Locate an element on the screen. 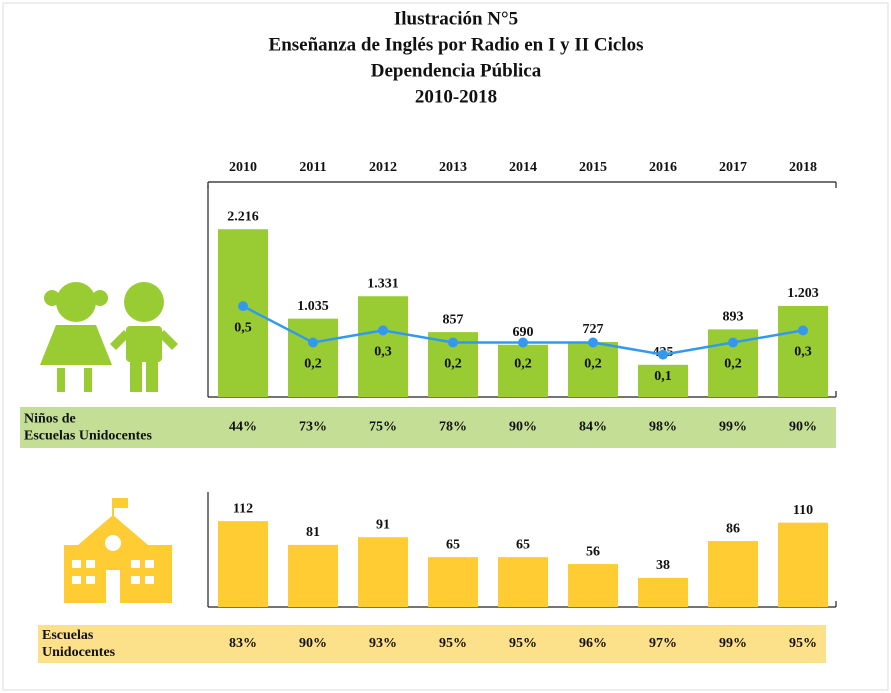  children-icon is located at coordinates (109, 337).